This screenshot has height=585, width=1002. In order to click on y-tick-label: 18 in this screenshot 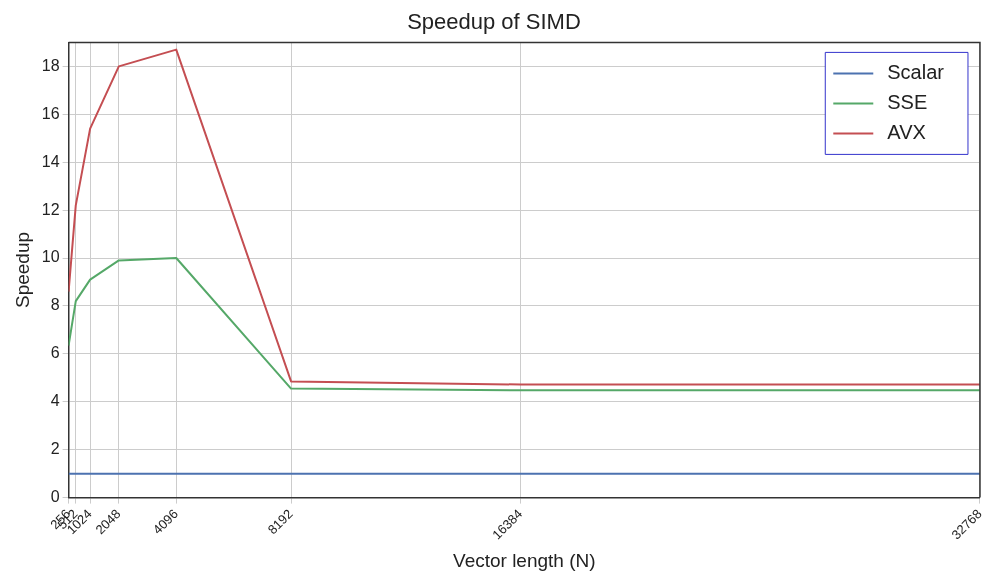, I will do `click(50, 65)`.